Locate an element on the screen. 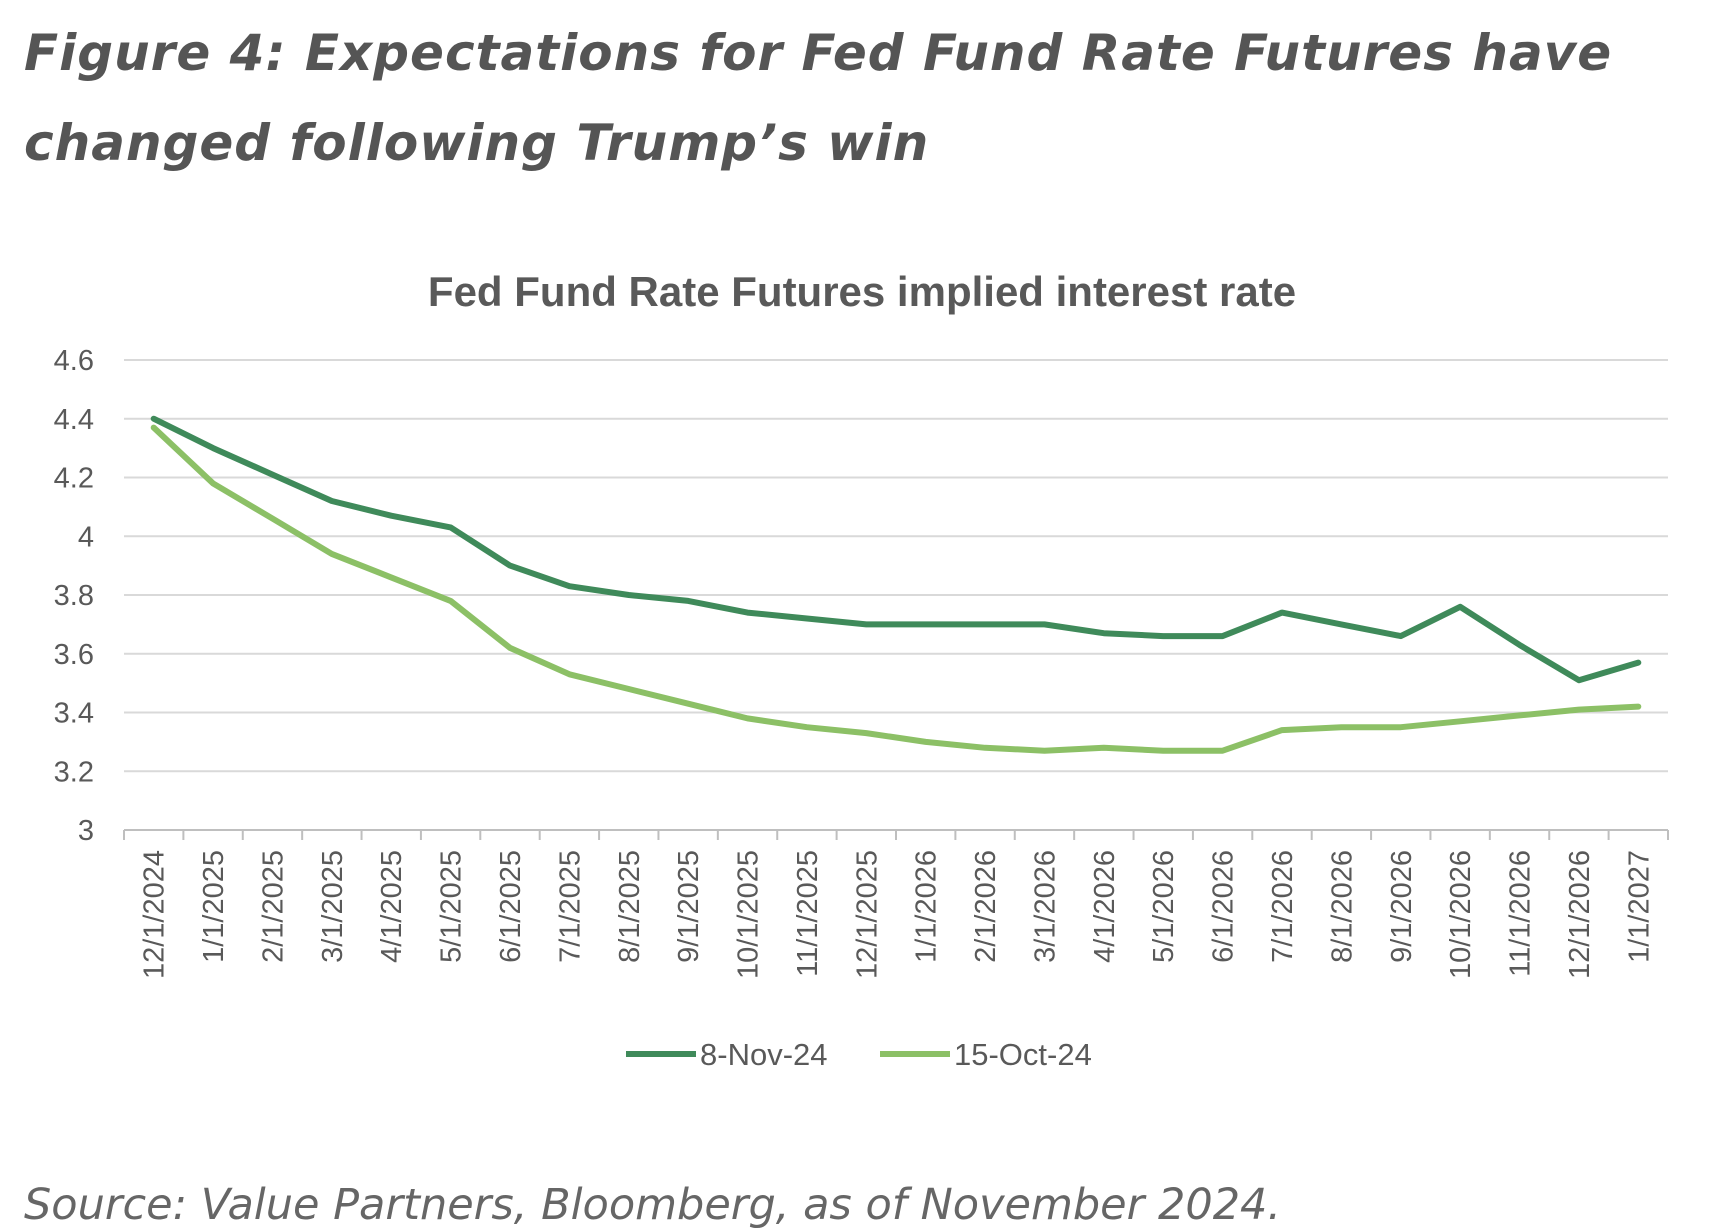 Image resolution: width=1724 pixels, height=1230 pixels. x-tick-label: 6/1/2025 is located at coordinates (511, 906).